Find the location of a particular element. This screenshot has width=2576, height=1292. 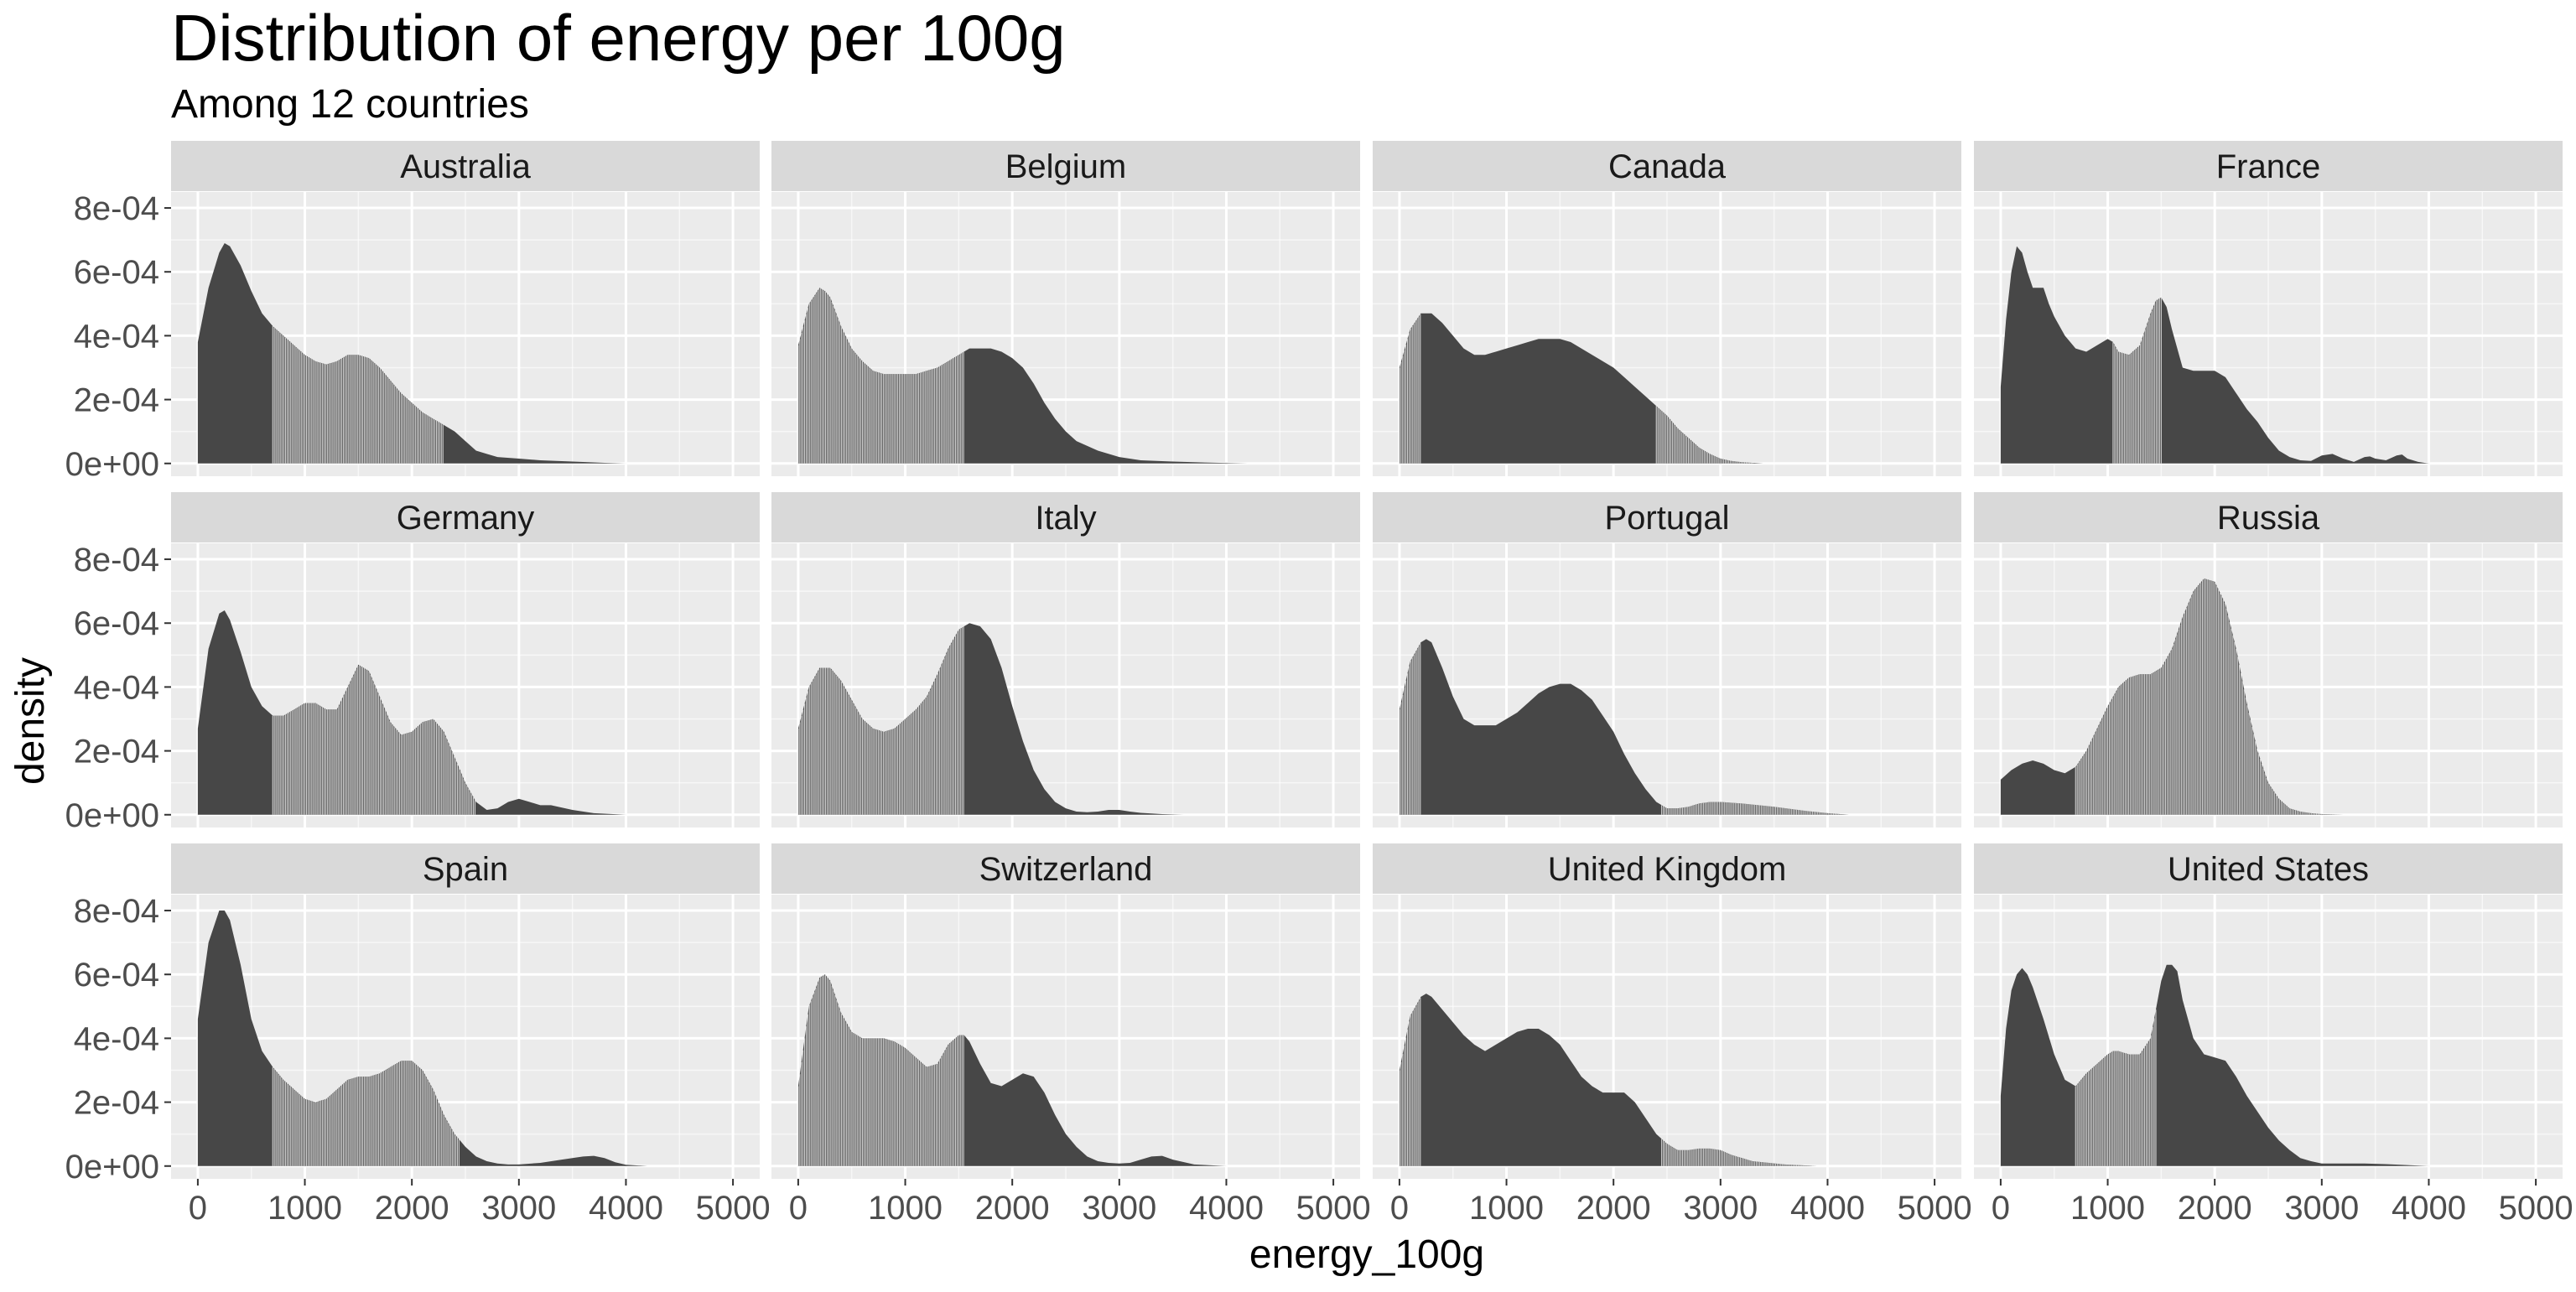

facet-label: United Kingdom is located at coordinates (1667, 869).